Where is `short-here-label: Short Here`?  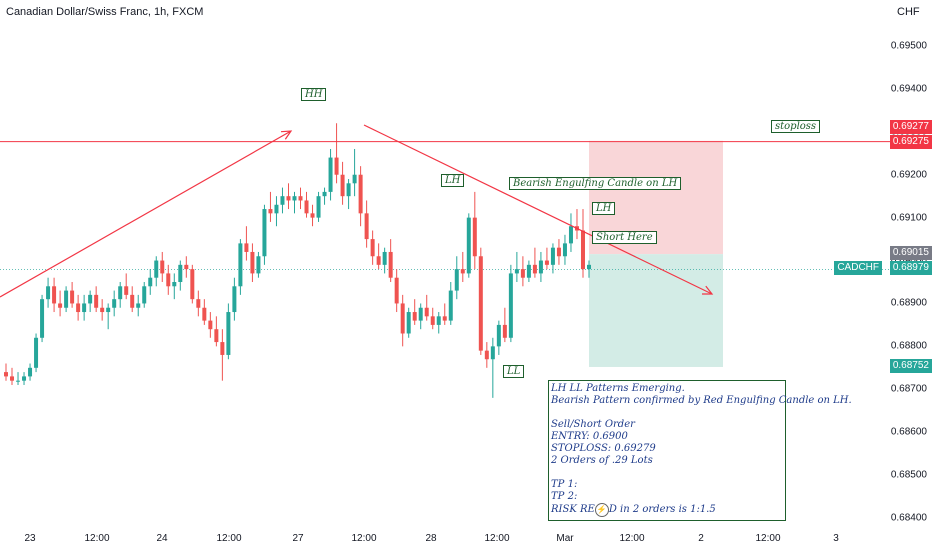 short-here-label: Short Here is located at coordinates (624, 237).